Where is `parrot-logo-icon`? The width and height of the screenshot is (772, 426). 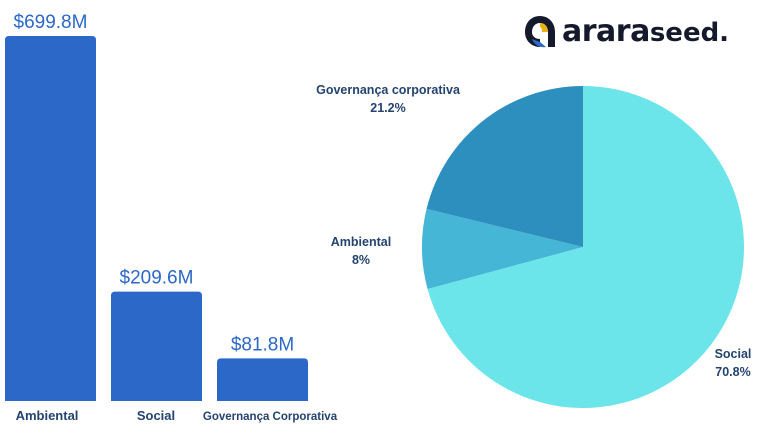
parrot-logo-icon is located at coordinates (540, 32).